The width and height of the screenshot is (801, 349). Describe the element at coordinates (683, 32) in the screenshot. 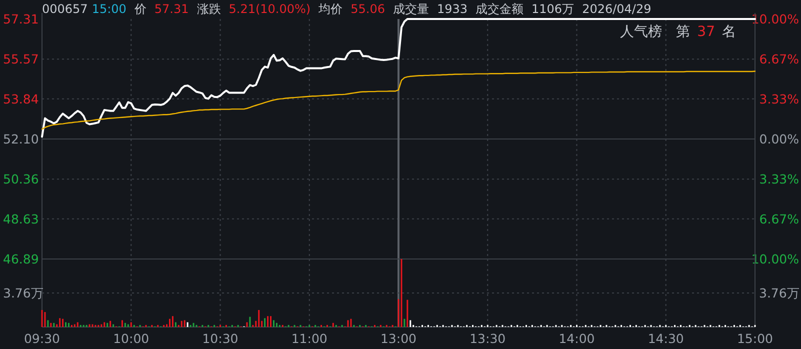

I see `annotation: 第` at that location.